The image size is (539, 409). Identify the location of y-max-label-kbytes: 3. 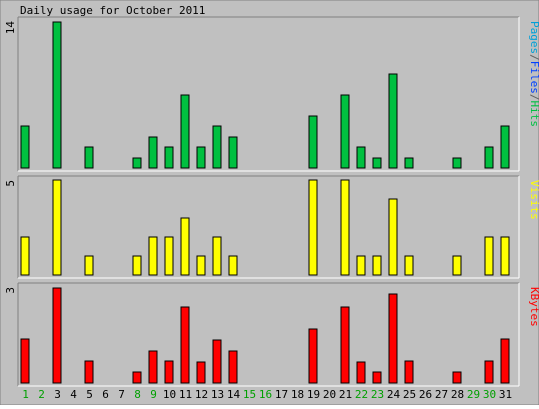
(10, 290).